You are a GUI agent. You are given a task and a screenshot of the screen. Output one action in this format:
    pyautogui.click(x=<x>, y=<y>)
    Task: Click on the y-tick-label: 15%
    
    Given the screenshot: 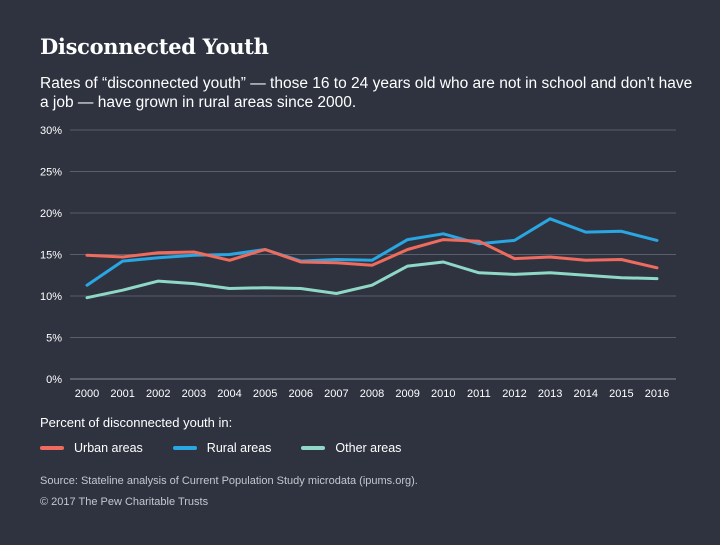 What is the action you would take?
    pyautogui.click(x=51, y=256)
    